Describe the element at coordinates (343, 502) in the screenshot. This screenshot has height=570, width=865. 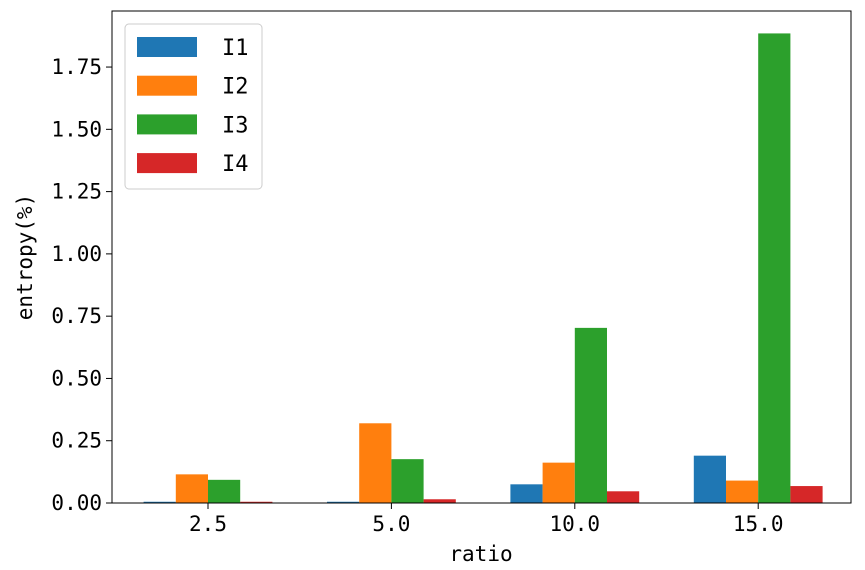
I see `bar-i1-5.0` at that location.